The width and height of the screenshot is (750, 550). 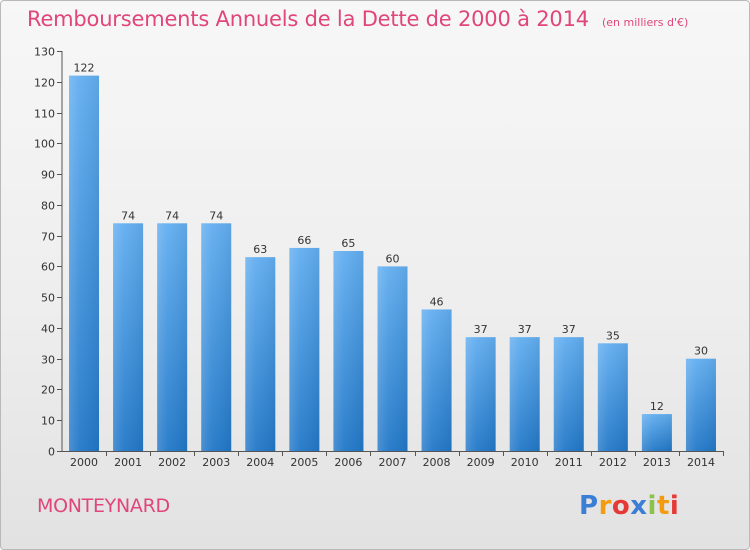 What do you see at coordinates (348, 243) in the screenshot?
I see `data-label: 65` at bounding box center [348, 243].